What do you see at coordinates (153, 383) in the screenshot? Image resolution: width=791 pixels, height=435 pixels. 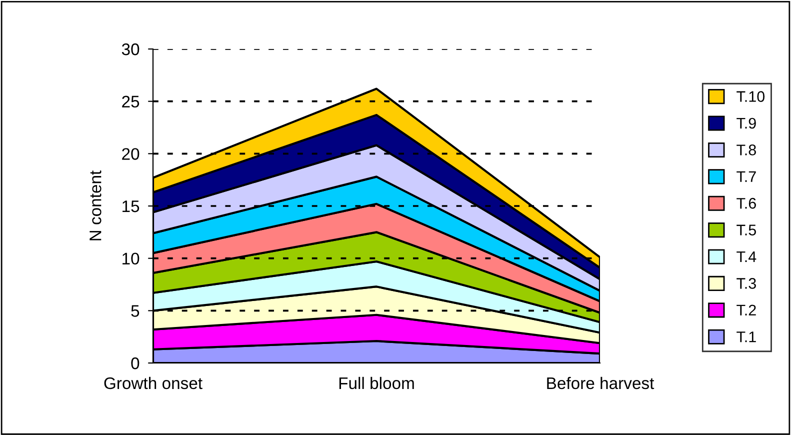 I see `x-tick-label: Growth onset` at bounding box center [153, 383].